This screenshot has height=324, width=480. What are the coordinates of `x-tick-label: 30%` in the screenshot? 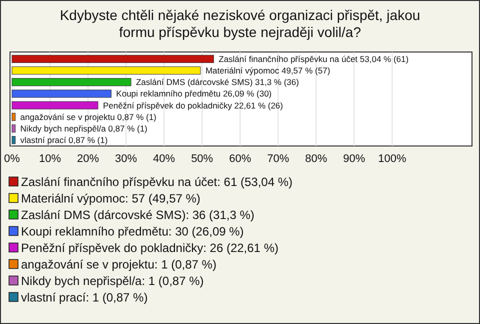 It's located at (126, 159).